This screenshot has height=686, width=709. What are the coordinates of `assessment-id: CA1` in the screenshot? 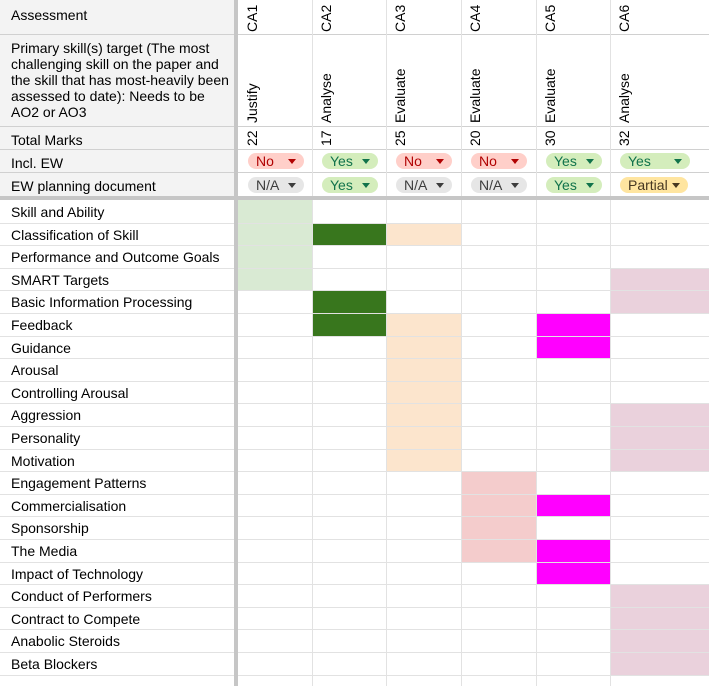 It's located at (252, 18).